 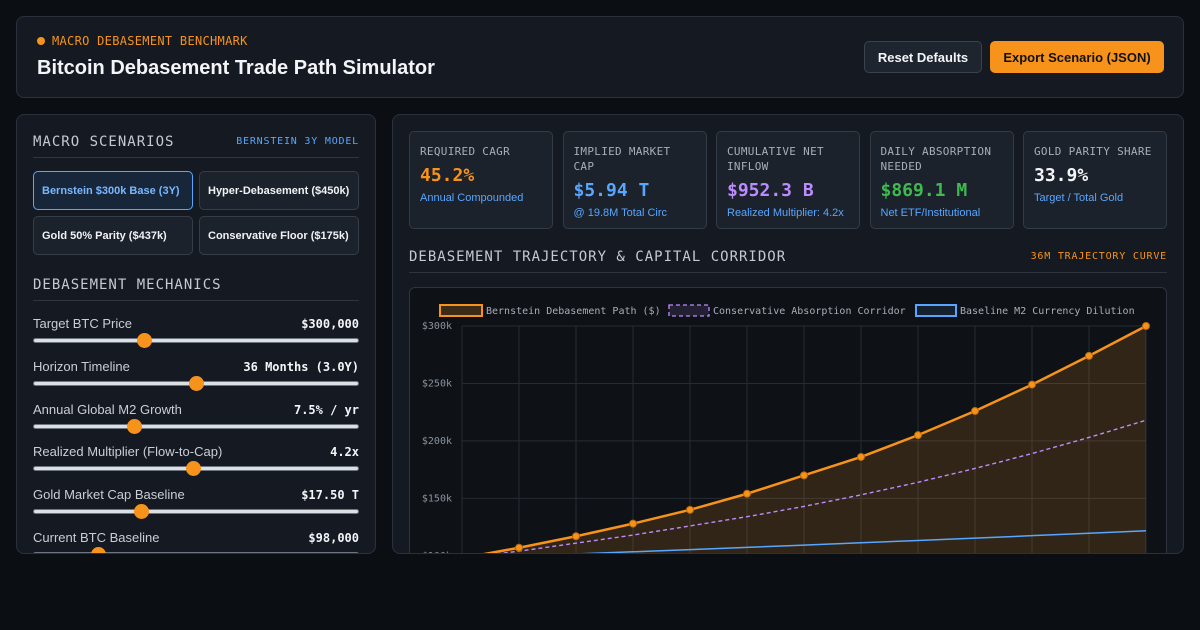 I want to click on slider-label: Horizon Timeline, so click(x=81, y=366).